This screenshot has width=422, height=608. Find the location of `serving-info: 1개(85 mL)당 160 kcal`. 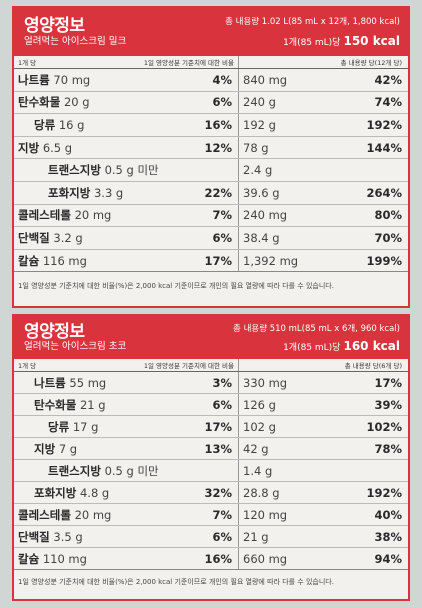

serving-info: 1개(85 mL)당 160 kcal is located at coordinates (341, 346).